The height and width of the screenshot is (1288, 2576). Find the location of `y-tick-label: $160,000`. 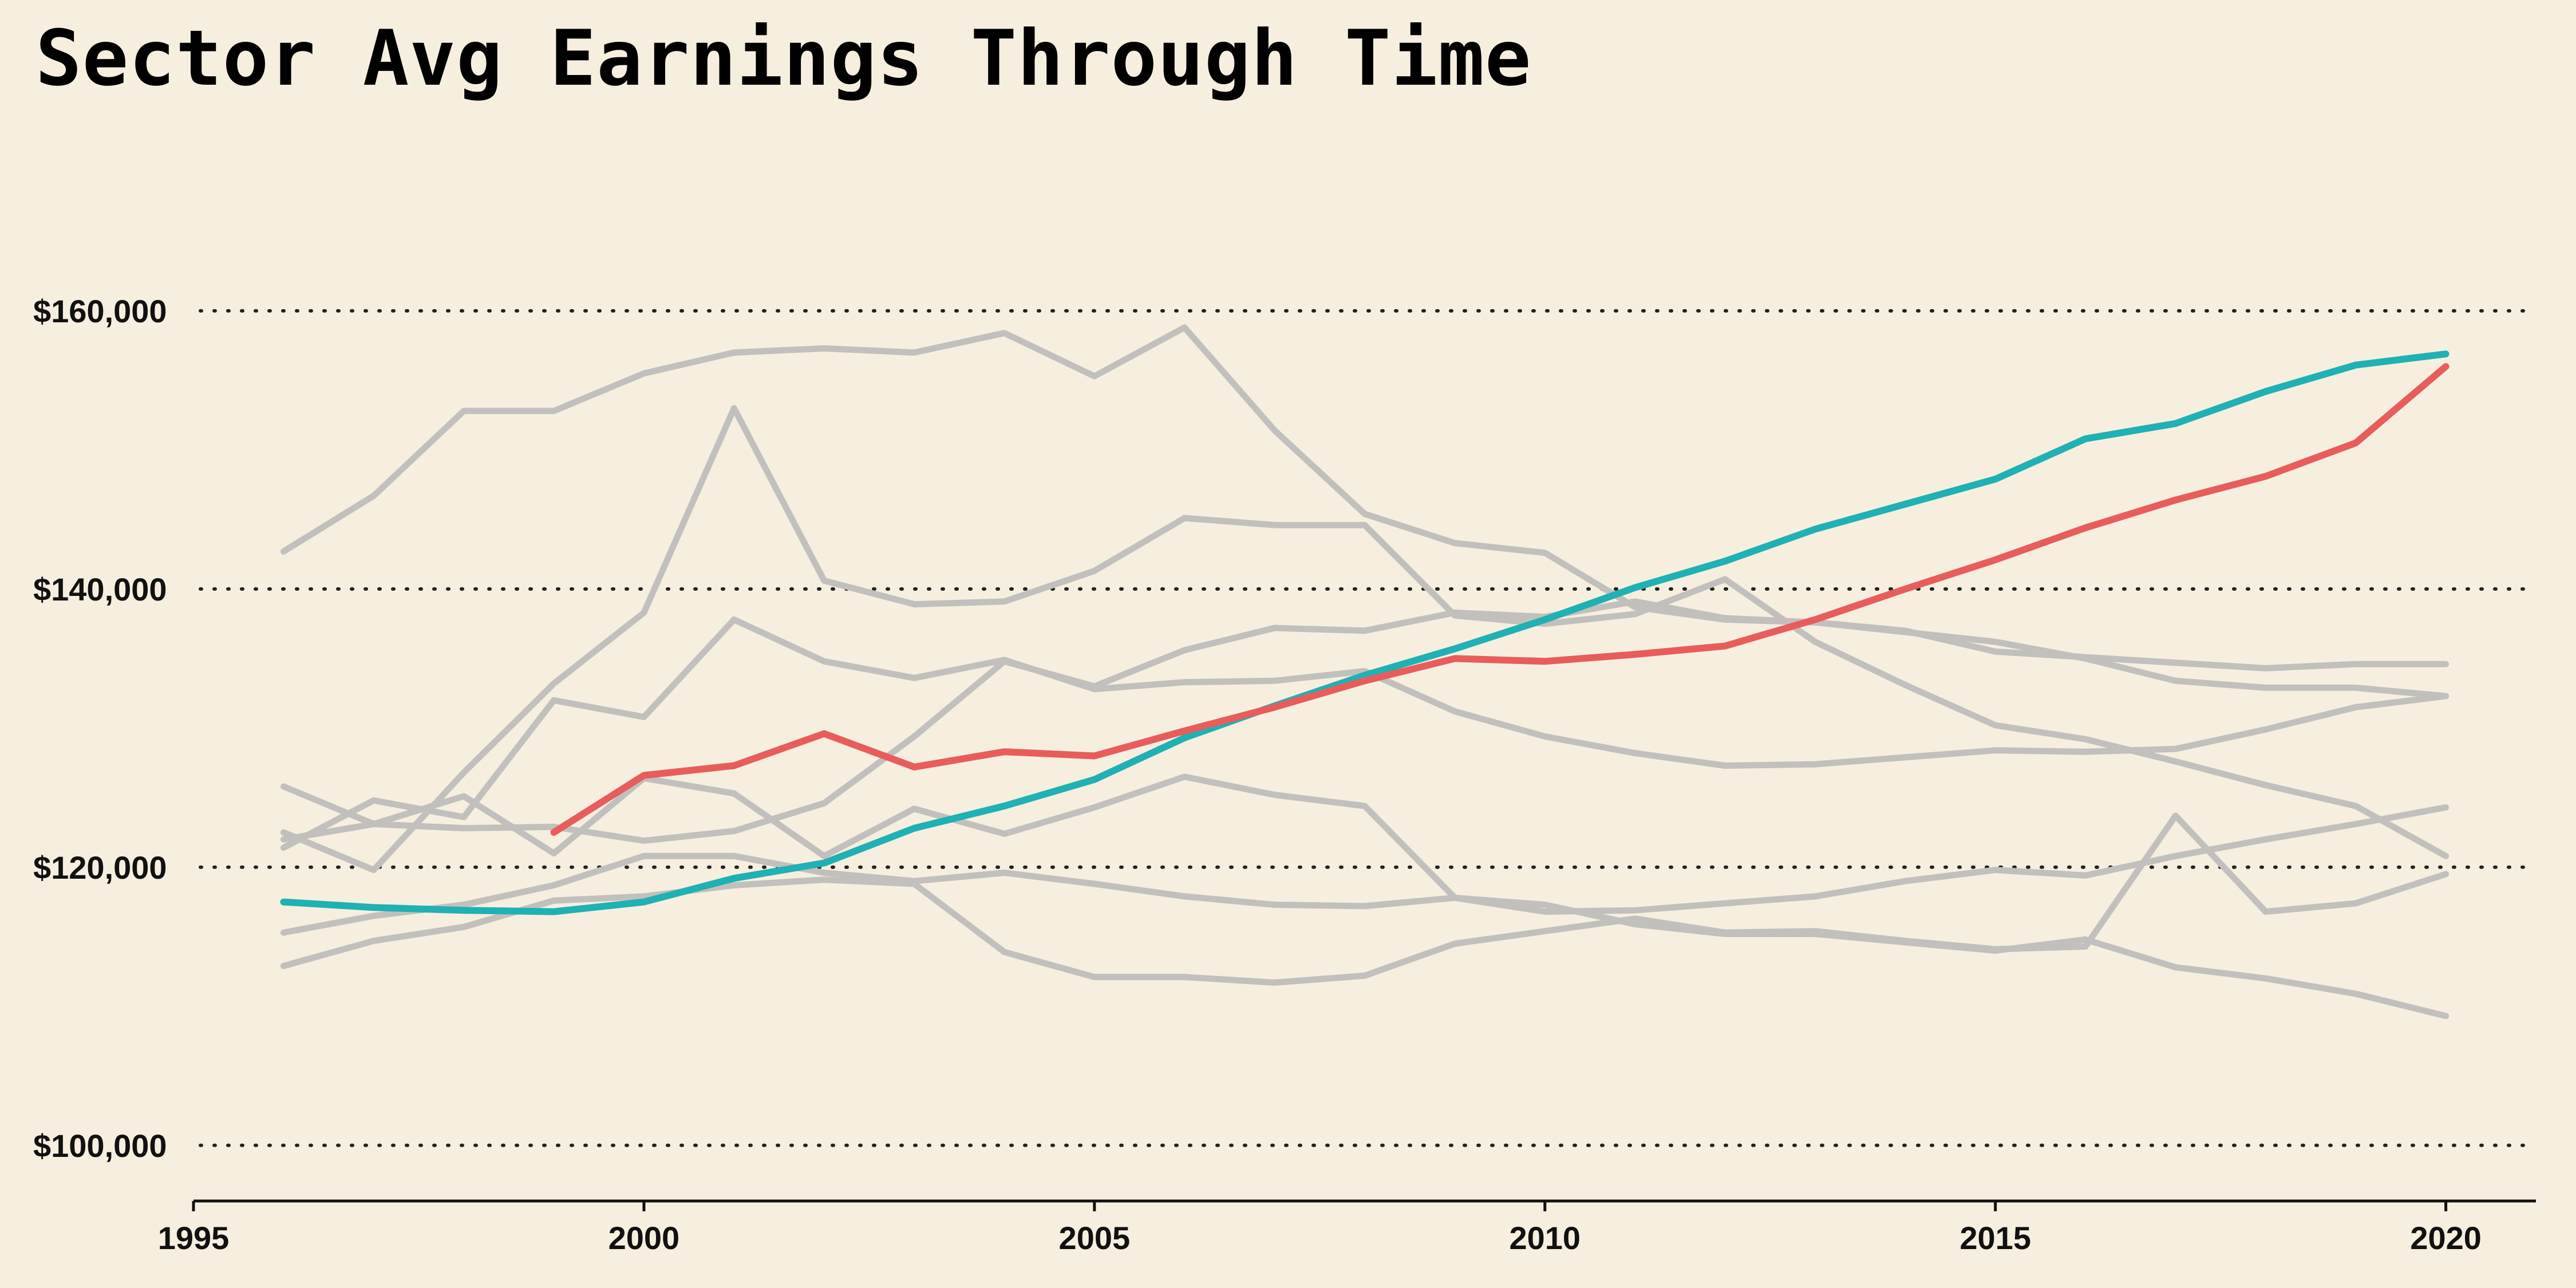

y-tick-label: $160,000 is located at coordinates (100, 311).